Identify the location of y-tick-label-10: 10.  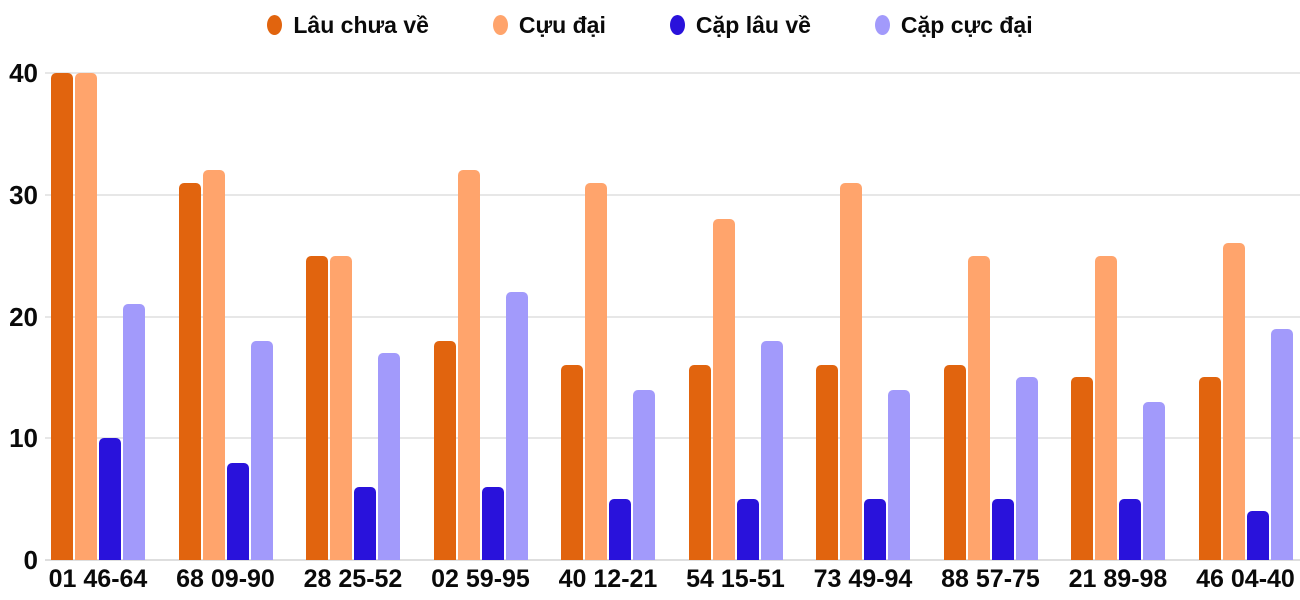
(23, 438).